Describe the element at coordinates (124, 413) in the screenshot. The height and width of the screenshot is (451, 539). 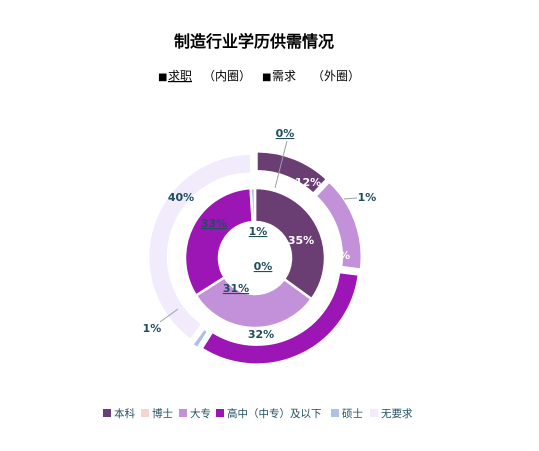
I see `legend-label-0: 本科` at that location.